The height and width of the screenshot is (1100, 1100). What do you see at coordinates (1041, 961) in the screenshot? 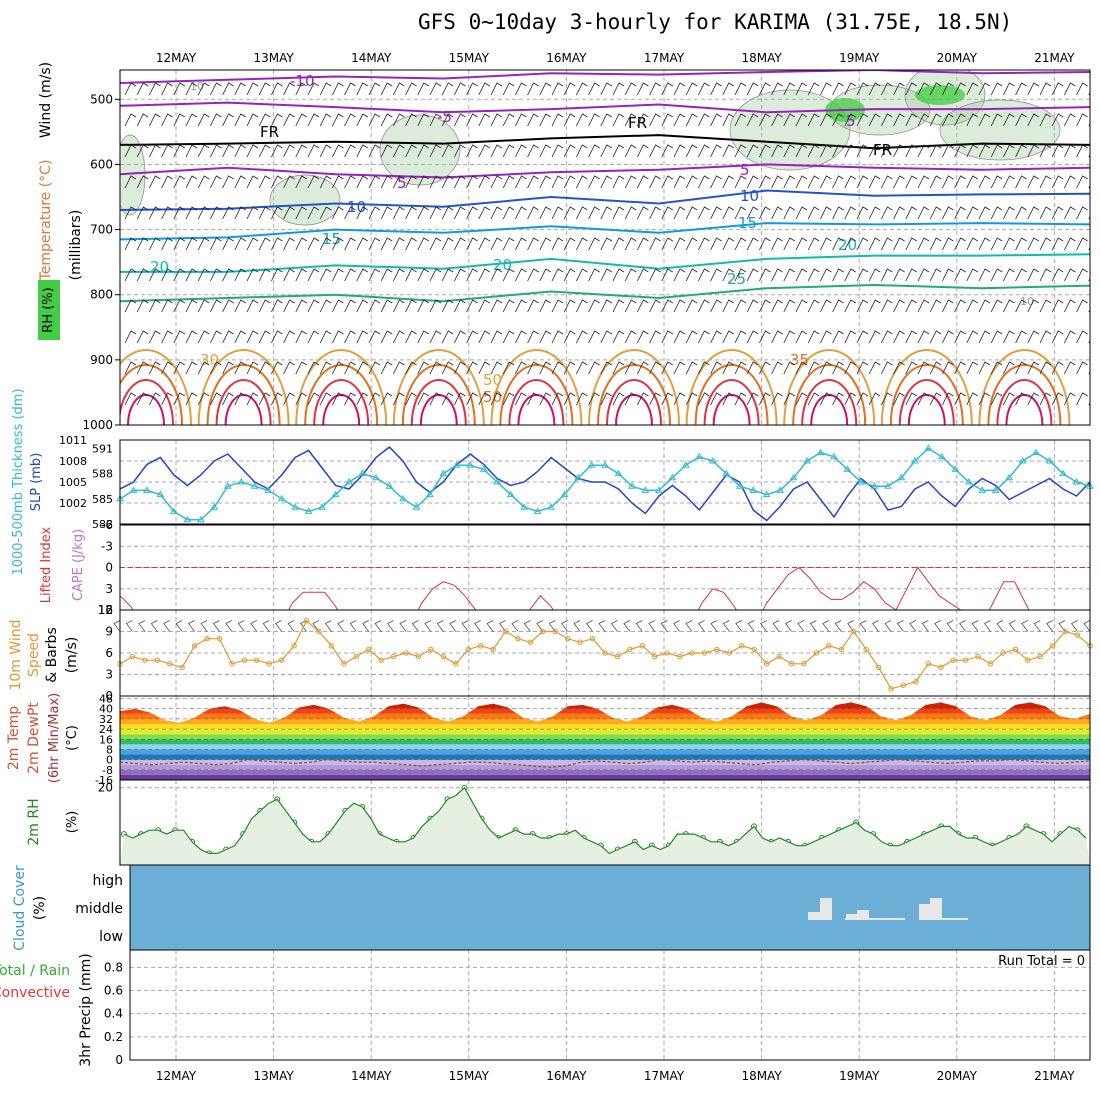
I see `run-total: Run Total = 0` at bounding box center [1041, 961].